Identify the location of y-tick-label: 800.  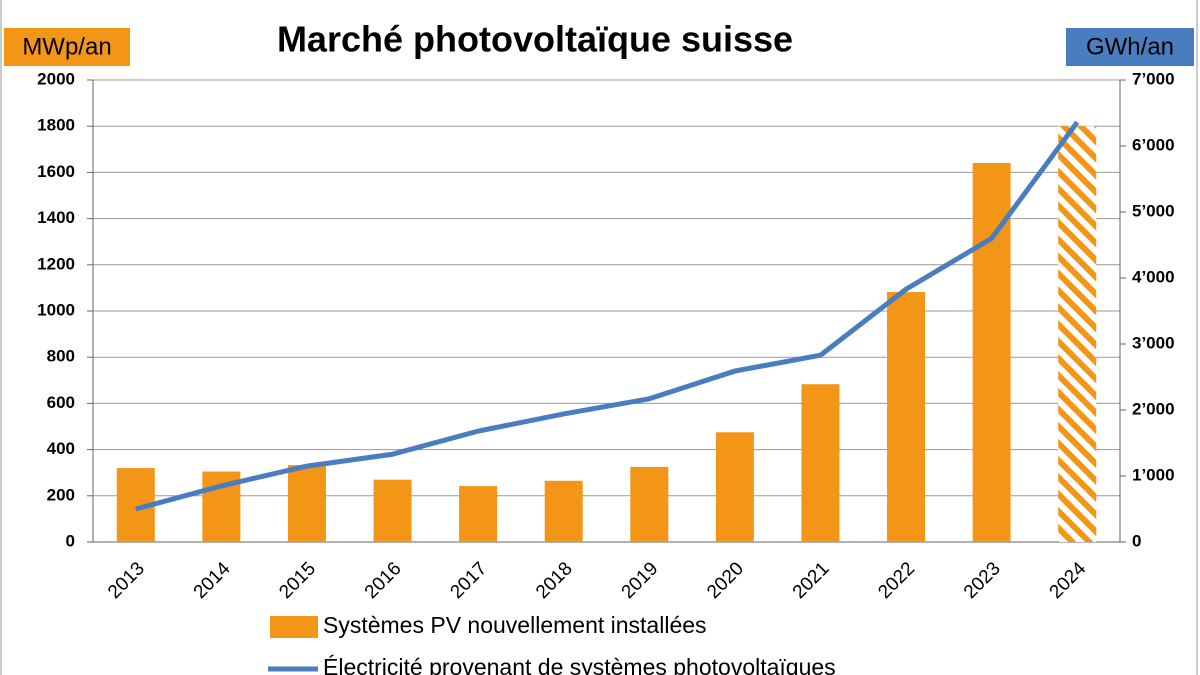
(61, 356).